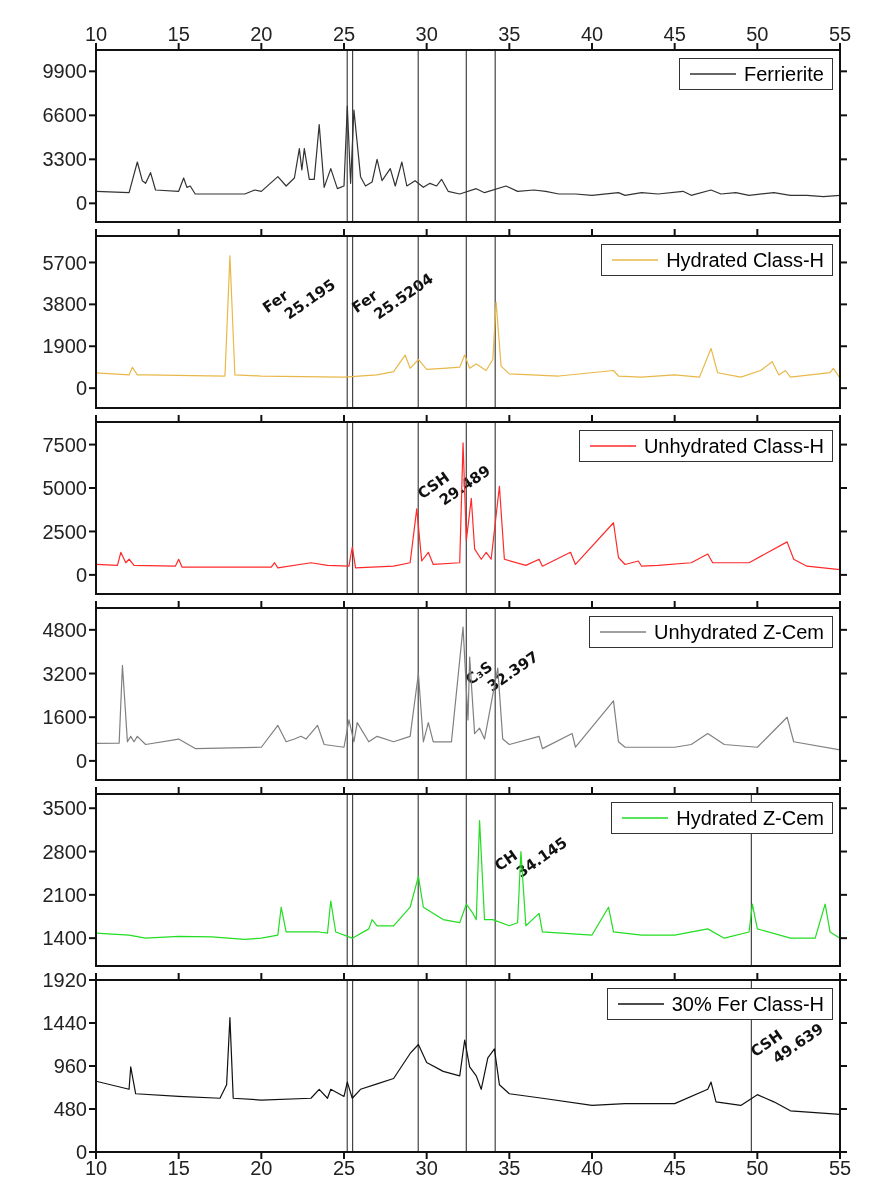 The image size is (871, 1197). What do you see at coordinates (757, 34) in the screenshot?
I see `x2-tick-label: 50` at bounding box center [757, 34].